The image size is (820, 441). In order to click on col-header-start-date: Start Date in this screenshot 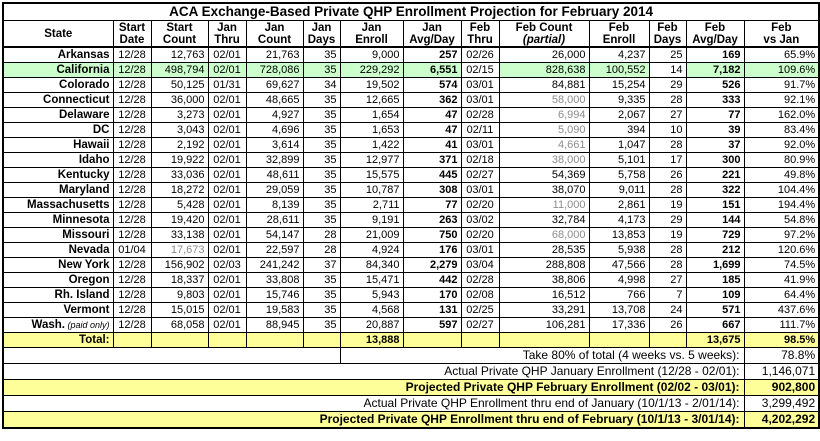, I will do `click(132, 34)`.